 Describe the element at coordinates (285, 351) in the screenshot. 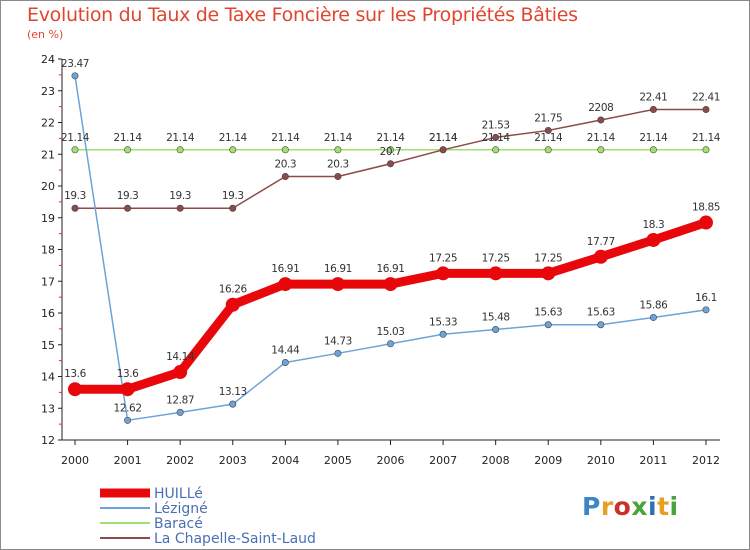

I see `data-label: 14.44` at that location.